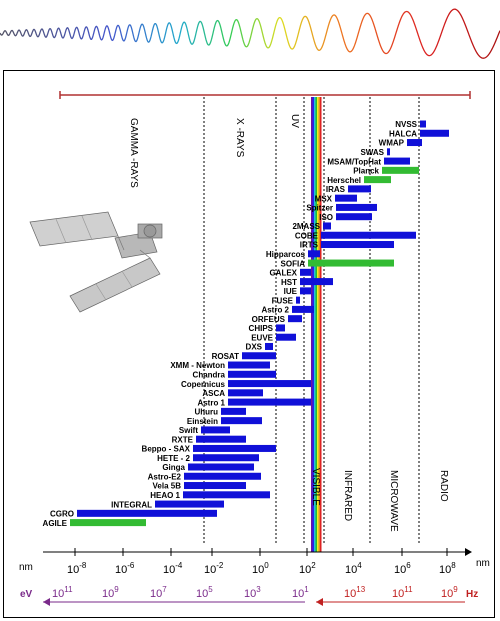 This screenshot has height=621, width=500. What do you see at coordinates (110, 592) in the screenshot?
I see `energy-tick-label: 10⁹` at bounding box center [110, 592].